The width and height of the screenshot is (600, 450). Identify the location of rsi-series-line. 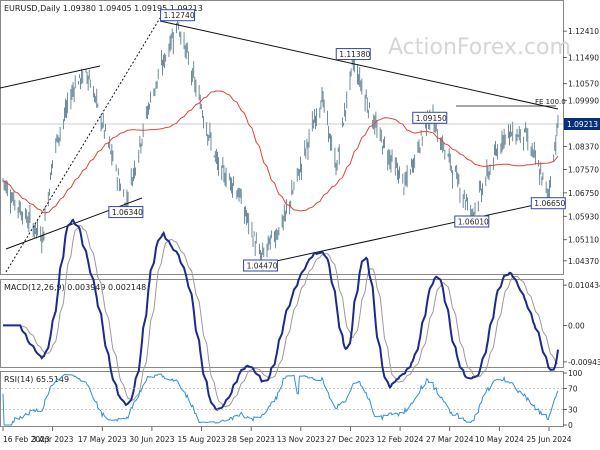
(280, 399).